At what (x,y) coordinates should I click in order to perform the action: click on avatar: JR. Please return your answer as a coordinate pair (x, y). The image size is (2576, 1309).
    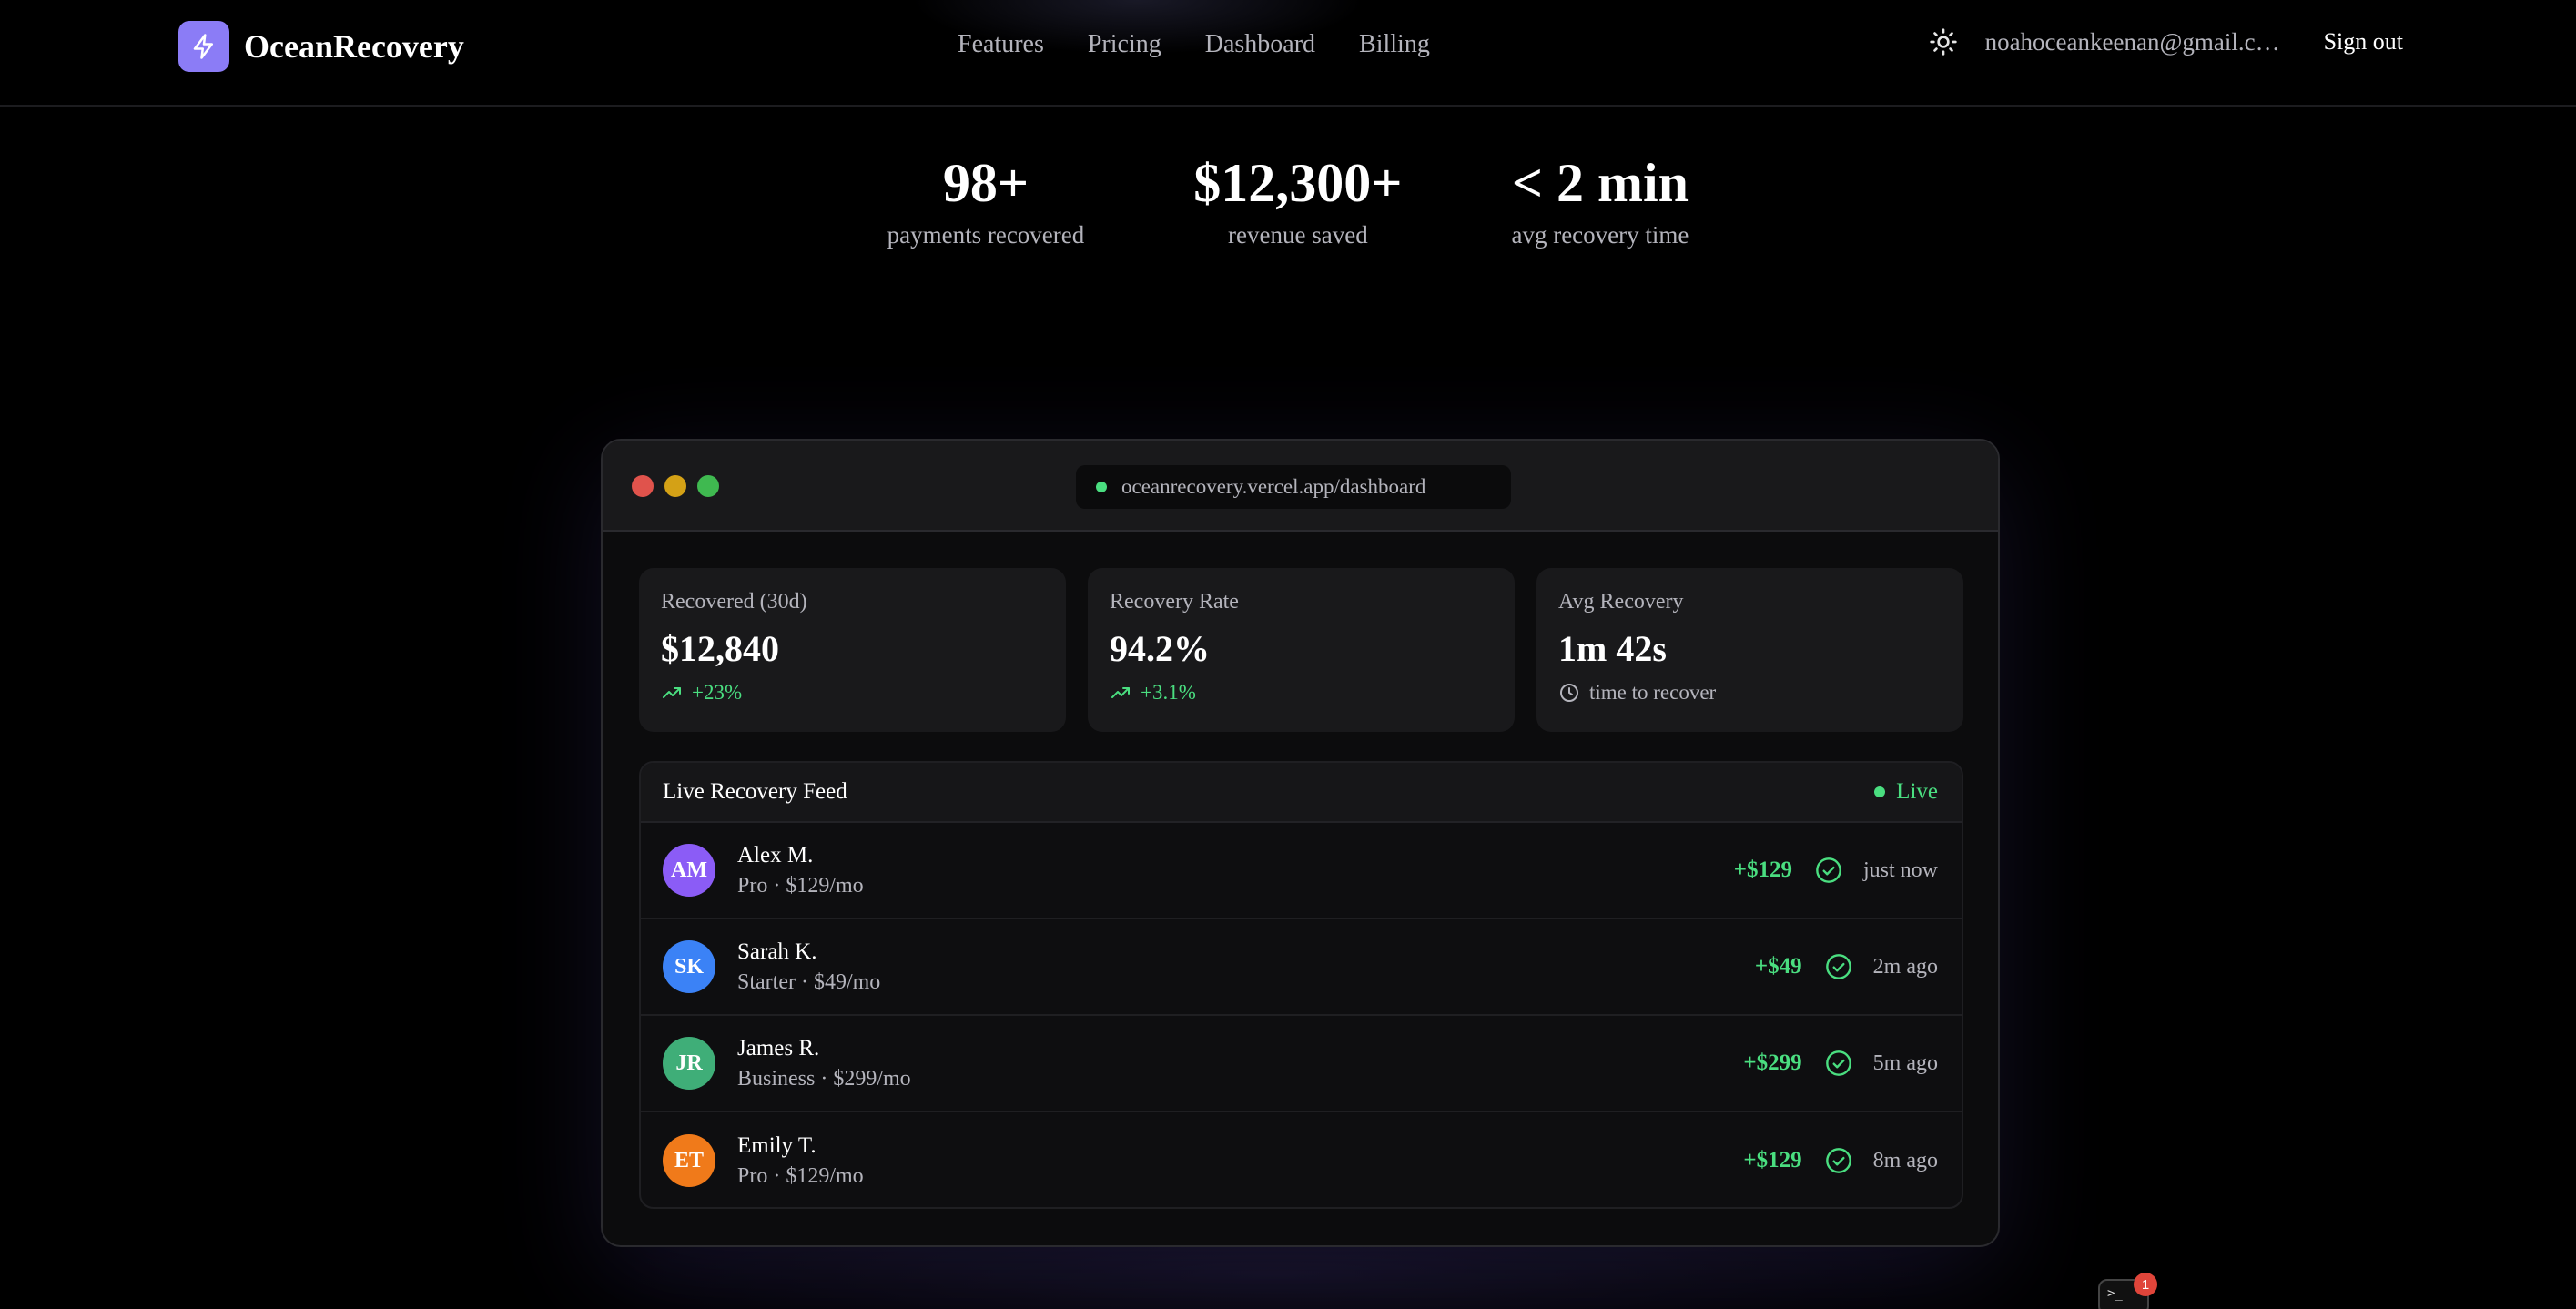
    Looking at the image, I should click on (689, 1063).